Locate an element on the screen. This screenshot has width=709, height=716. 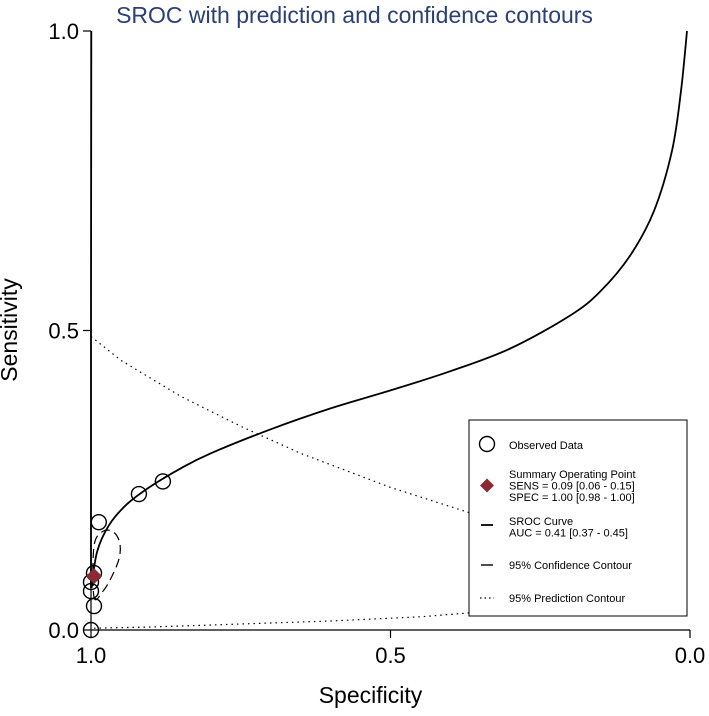
legend-label: SENS = 0.09 [0.06 - 0.15] is located at coordinates (572, 487).